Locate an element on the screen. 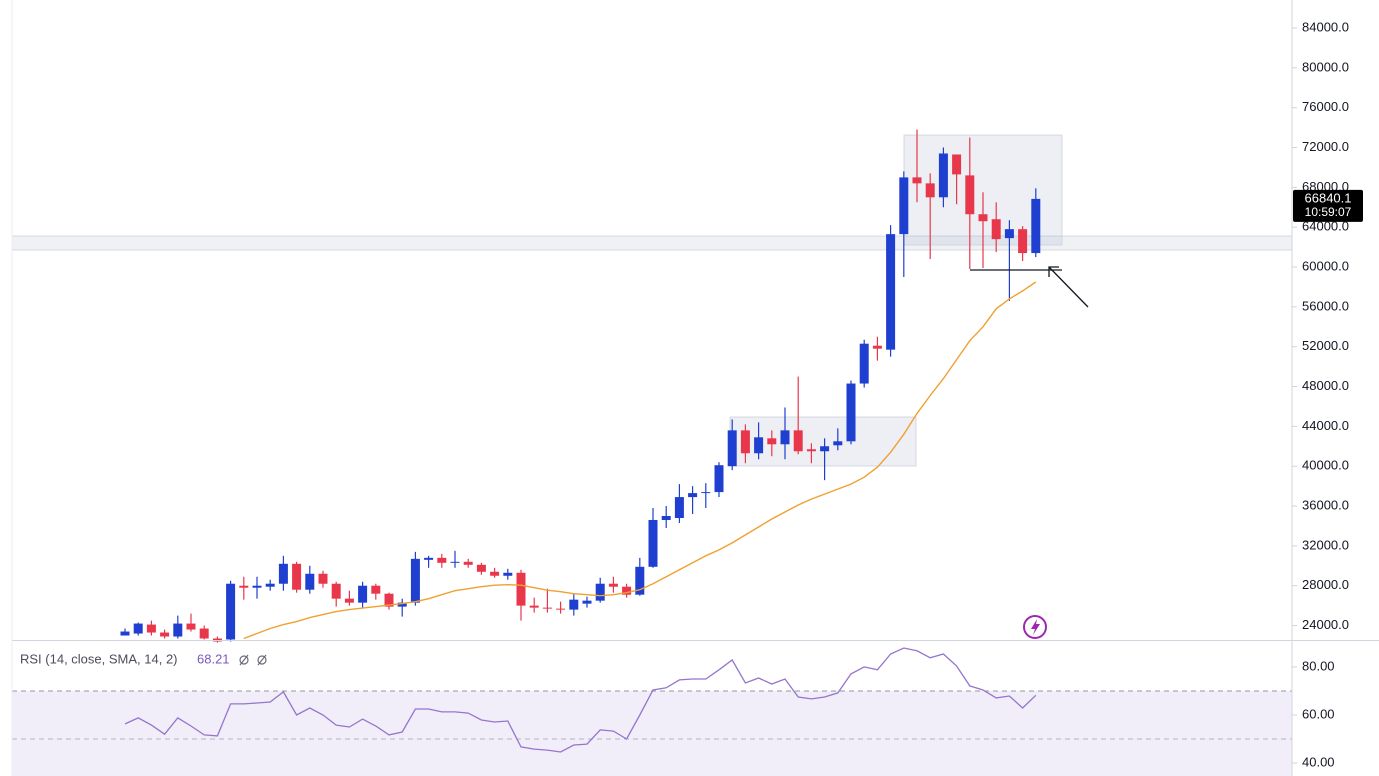 Image resolution: width=1379 pixels, height=776 pixels. y-tick-label: 72000.0 is located at coordinates (1325, 146).